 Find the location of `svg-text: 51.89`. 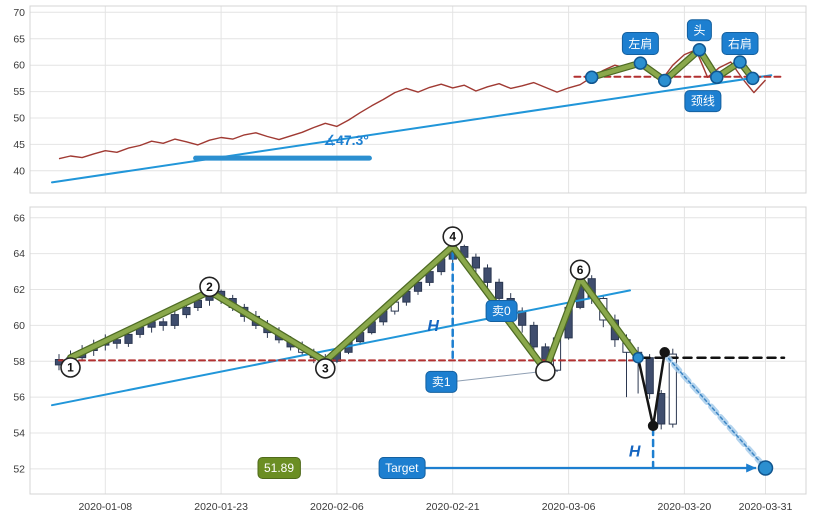

svg-text: 51.89 is located at coordinates (279, 468).